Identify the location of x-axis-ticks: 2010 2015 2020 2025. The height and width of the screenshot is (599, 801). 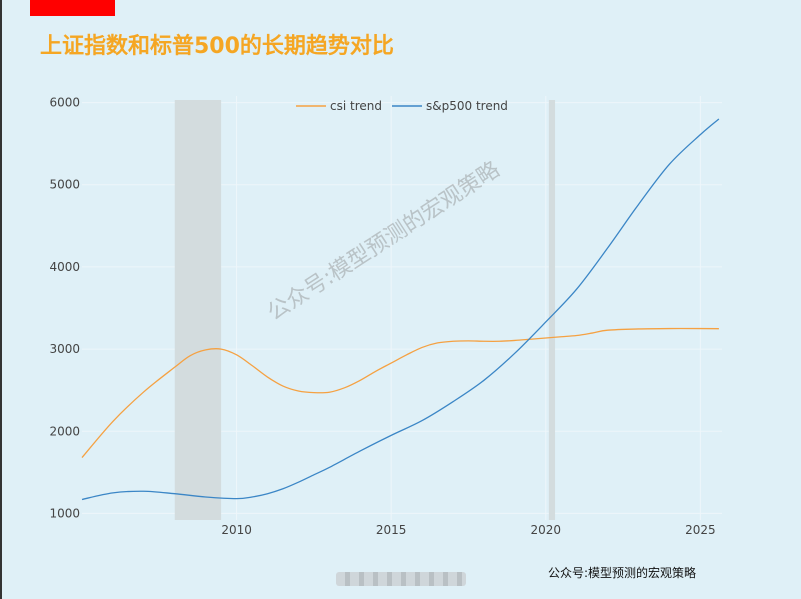
(468, 530).